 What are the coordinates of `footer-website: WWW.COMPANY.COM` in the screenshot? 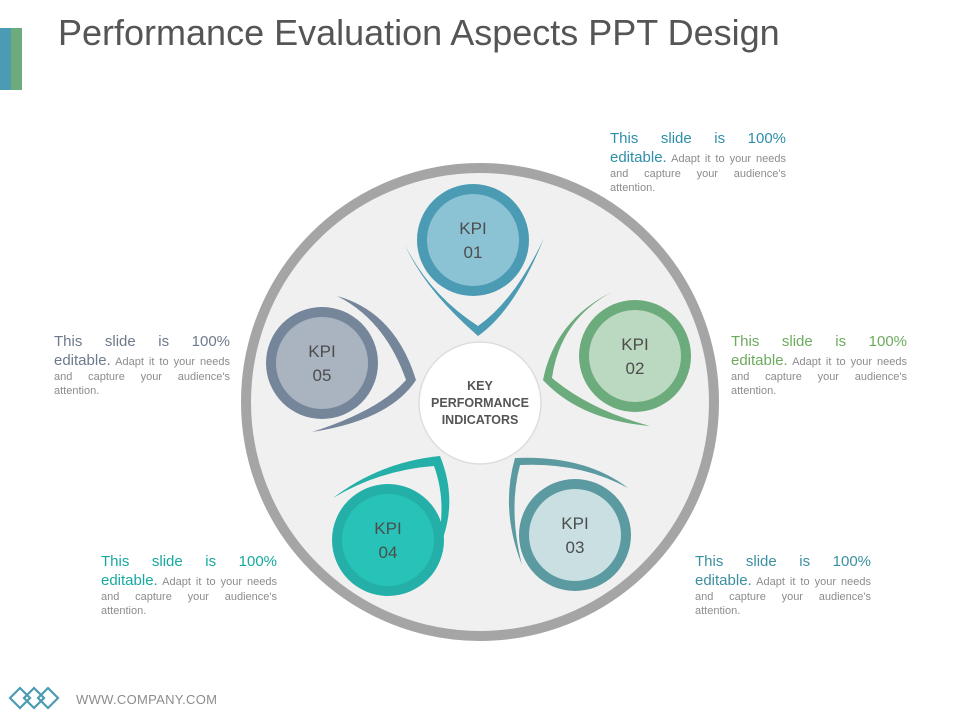 It's located at (147, 699).